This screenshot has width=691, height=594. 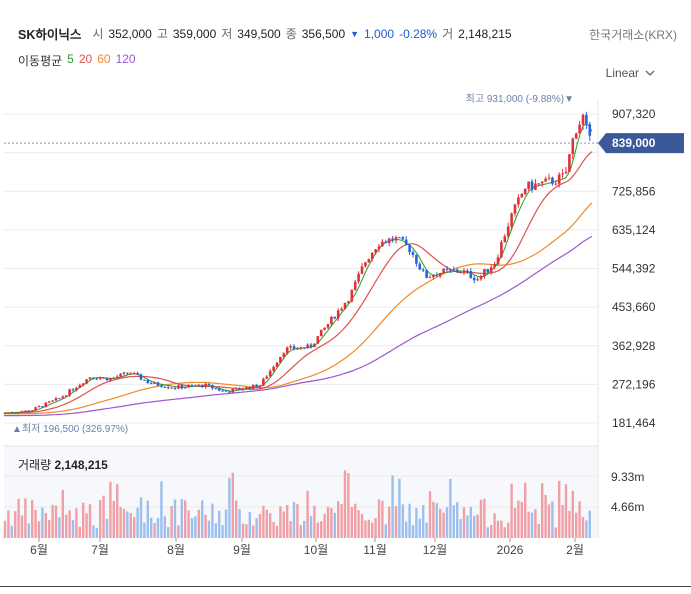 What do you see at coordinates (510, 550) in the screenshot?
I see `x-tick-label: 2026` at bounding box center [510, 550].